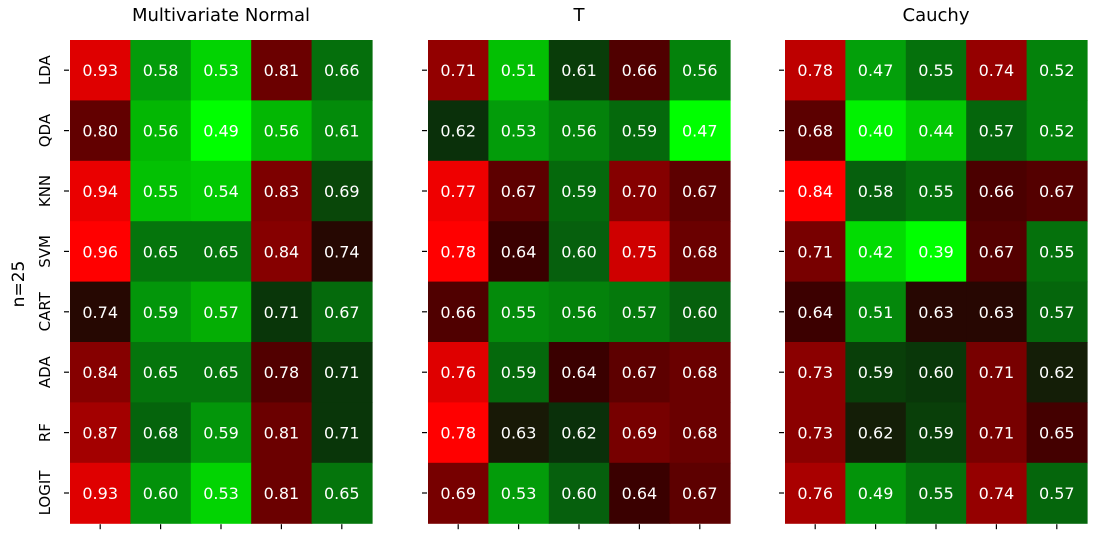 The width and height of the screenshot is (1095, 553). I want to click on cell-value-label: 0.49, so click(221, 131).